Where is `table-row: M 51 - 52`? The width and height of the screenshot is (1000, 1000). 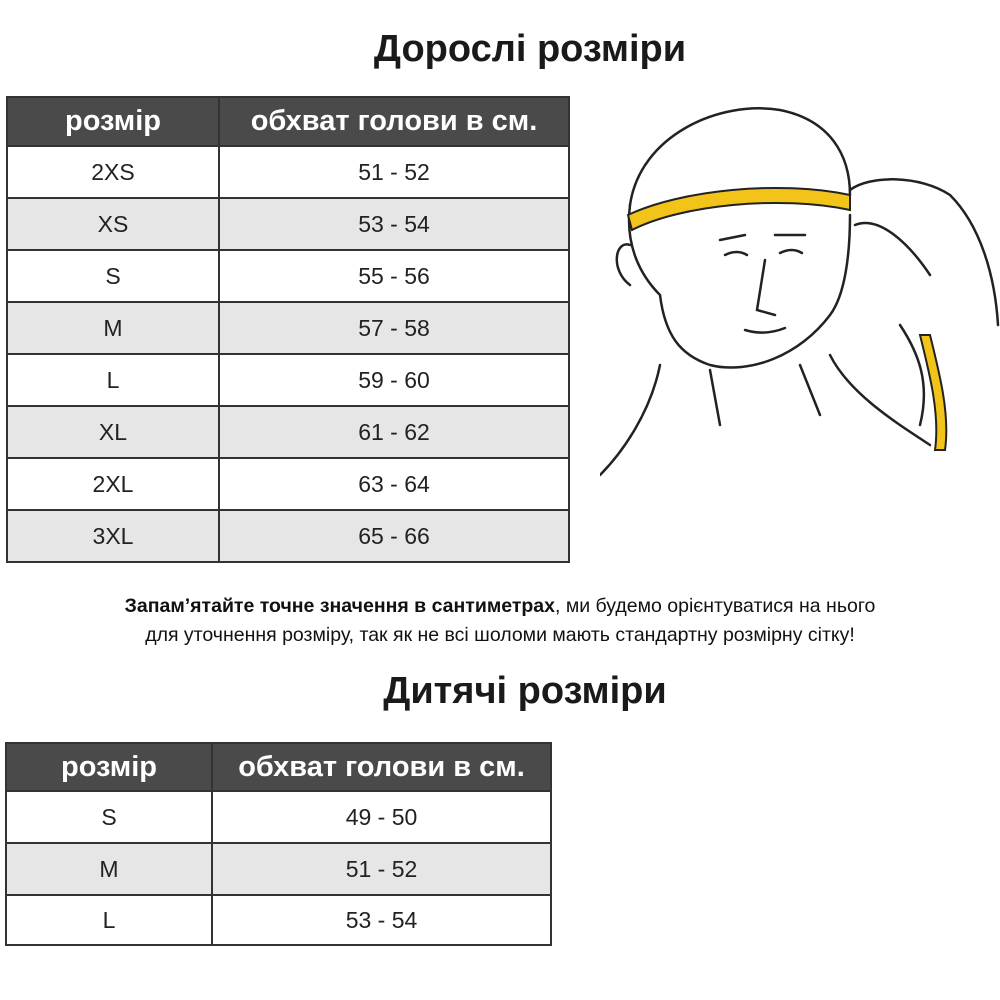
table-row: M 51 - 52 is located at coordinates (278, 869).